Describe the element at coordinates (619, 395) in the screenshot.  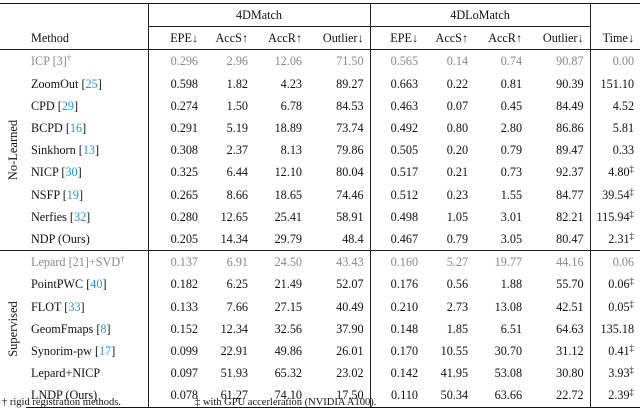
I see `value-text: 2.39` at that location.